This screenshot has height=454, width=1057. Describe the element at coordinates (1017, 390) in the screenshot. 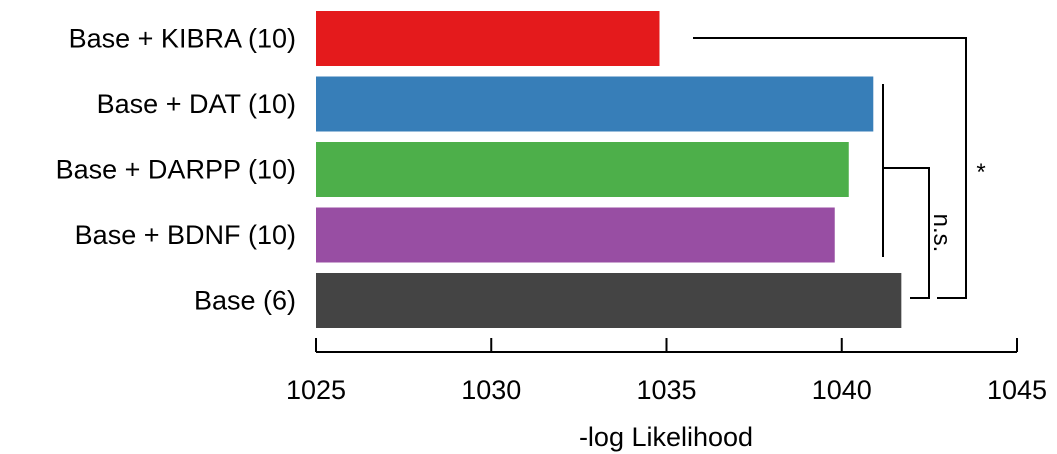

I see `x-tick-label-4: 1045` at that location.